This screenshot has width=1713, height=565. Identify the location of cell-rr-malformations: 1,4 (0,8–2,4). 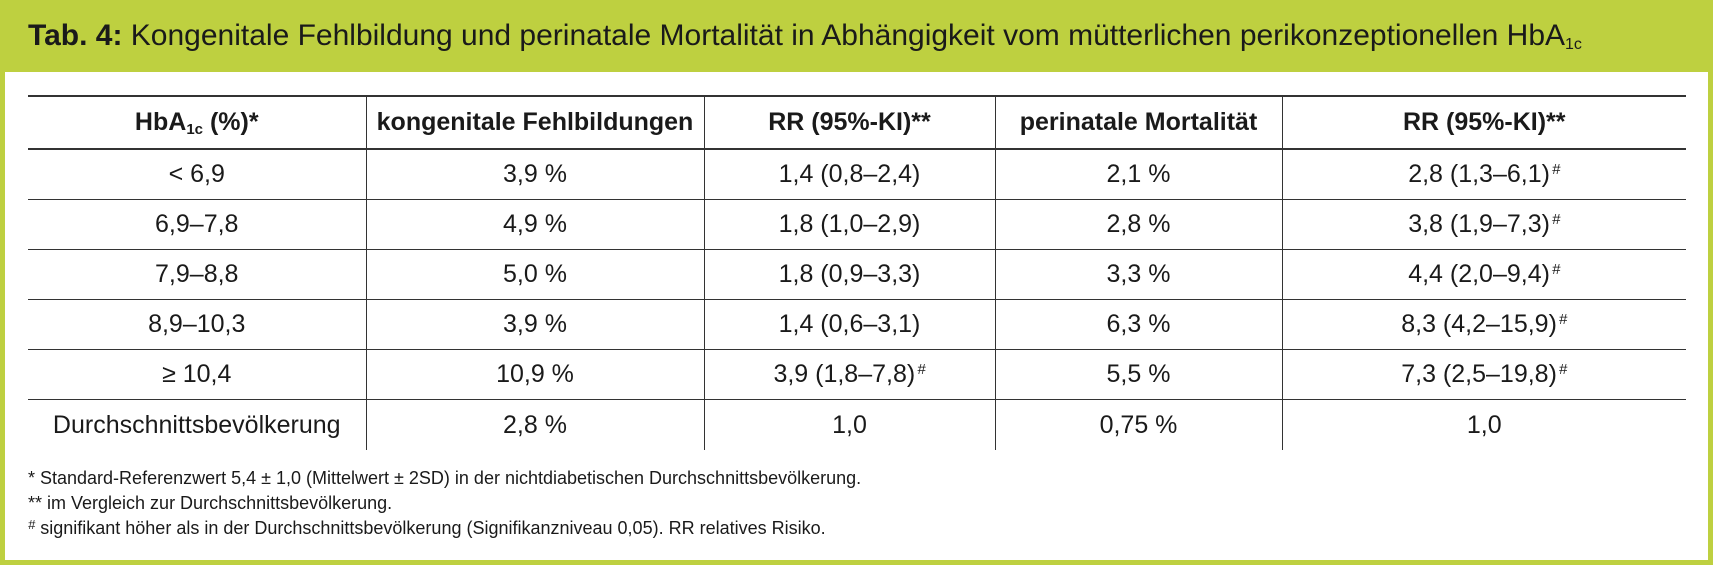
(850, 174).